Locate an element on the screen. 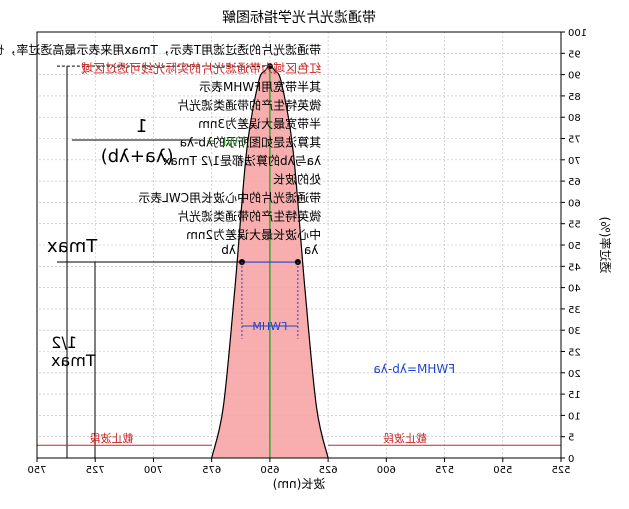  fwhm-formula: FWHM=λb-λa is located at coordinates (414, 369).